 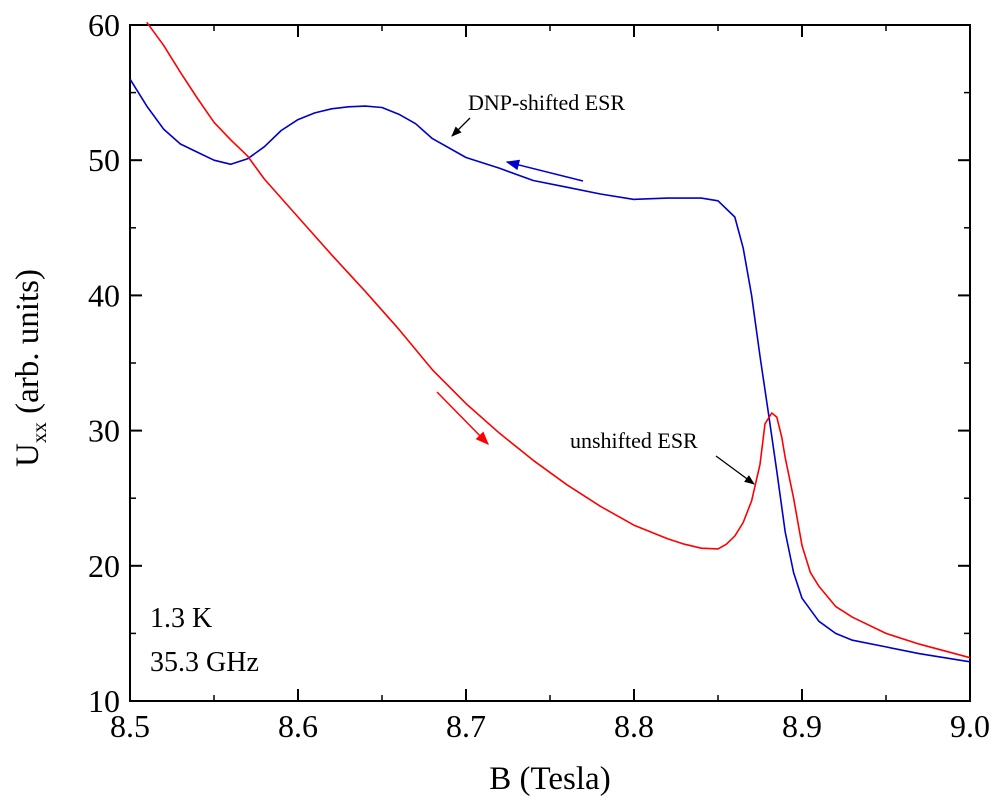 What do you see at coordinates (634, 440) in the screenshot?
I see `unshifted-label: unshifted ESR` at bounding box center [634, 440].